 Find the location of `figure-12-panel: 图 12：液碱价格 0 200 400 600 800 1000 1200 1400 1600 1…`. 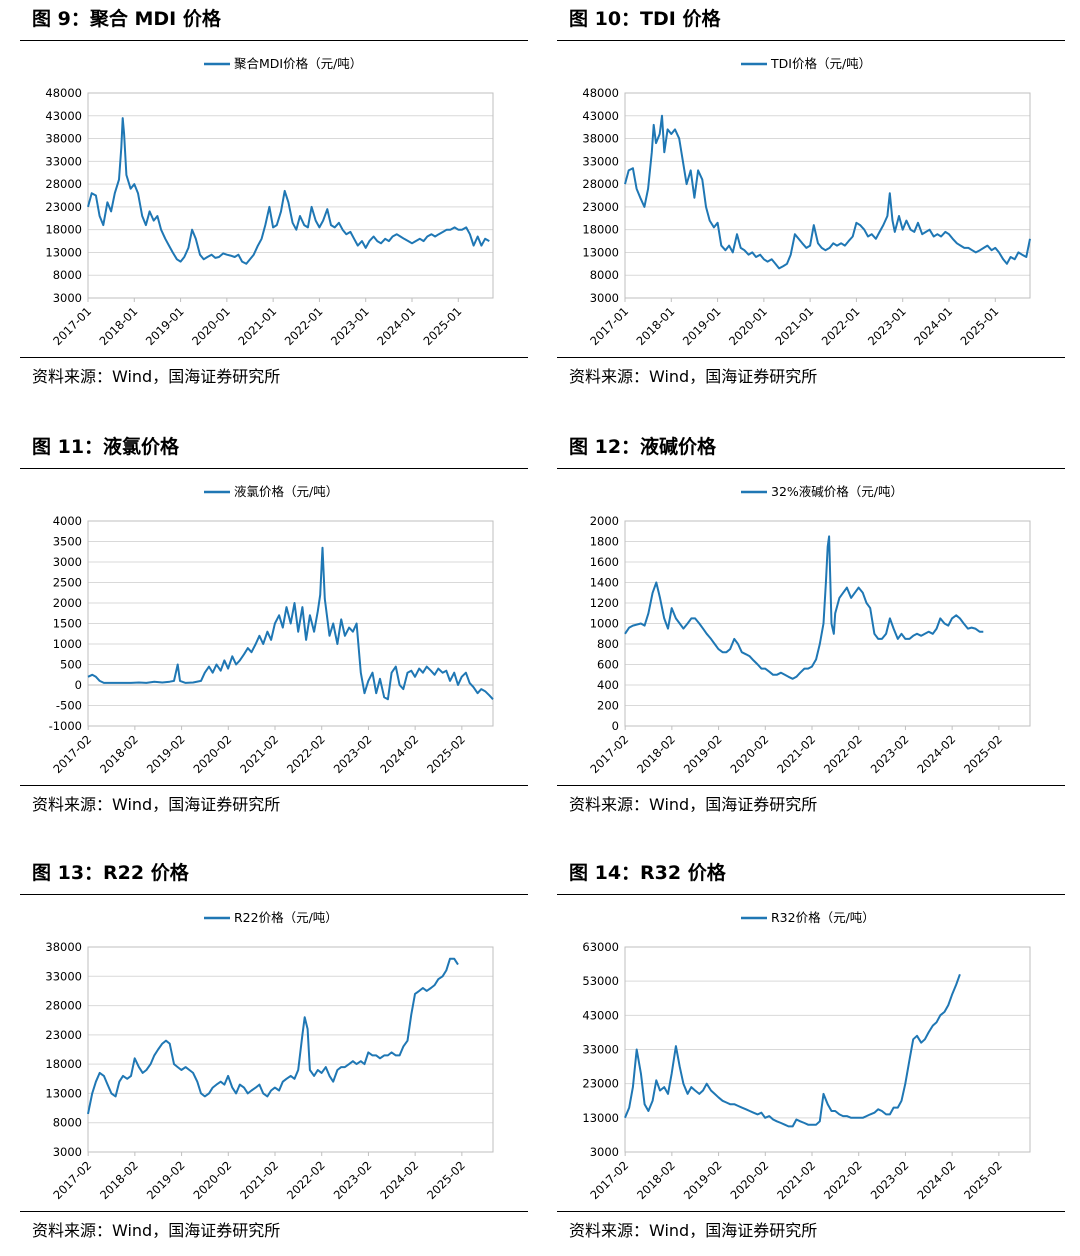

figure-12-panel: 图 12：液碱价格 0 200 400 600 800 1000 1200 1400 1600 1… is located at coordinates (811, 630).